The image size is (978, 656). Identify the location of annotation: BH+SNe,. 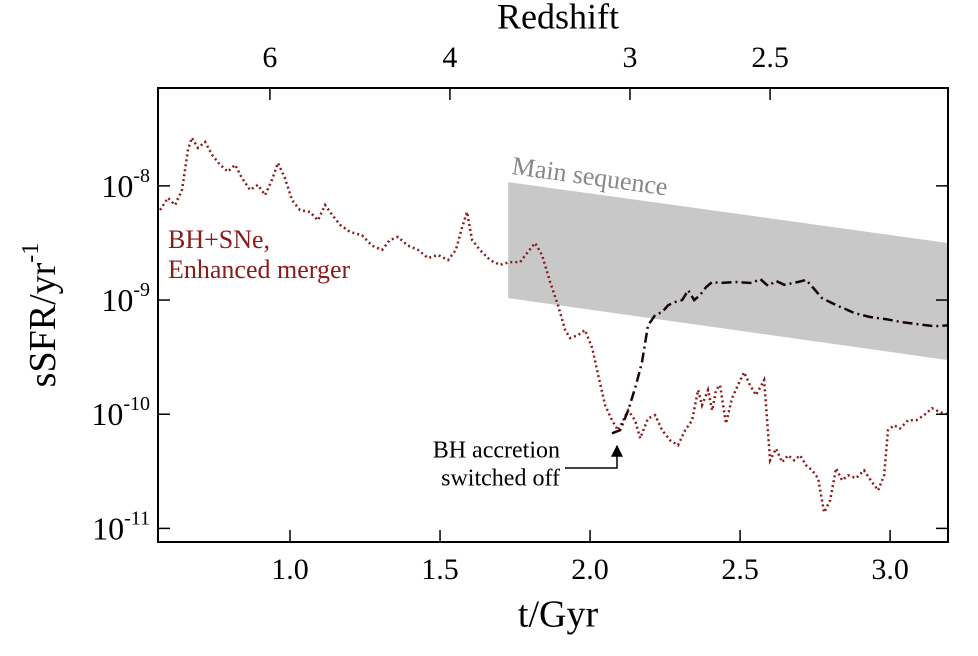
(219, 239).